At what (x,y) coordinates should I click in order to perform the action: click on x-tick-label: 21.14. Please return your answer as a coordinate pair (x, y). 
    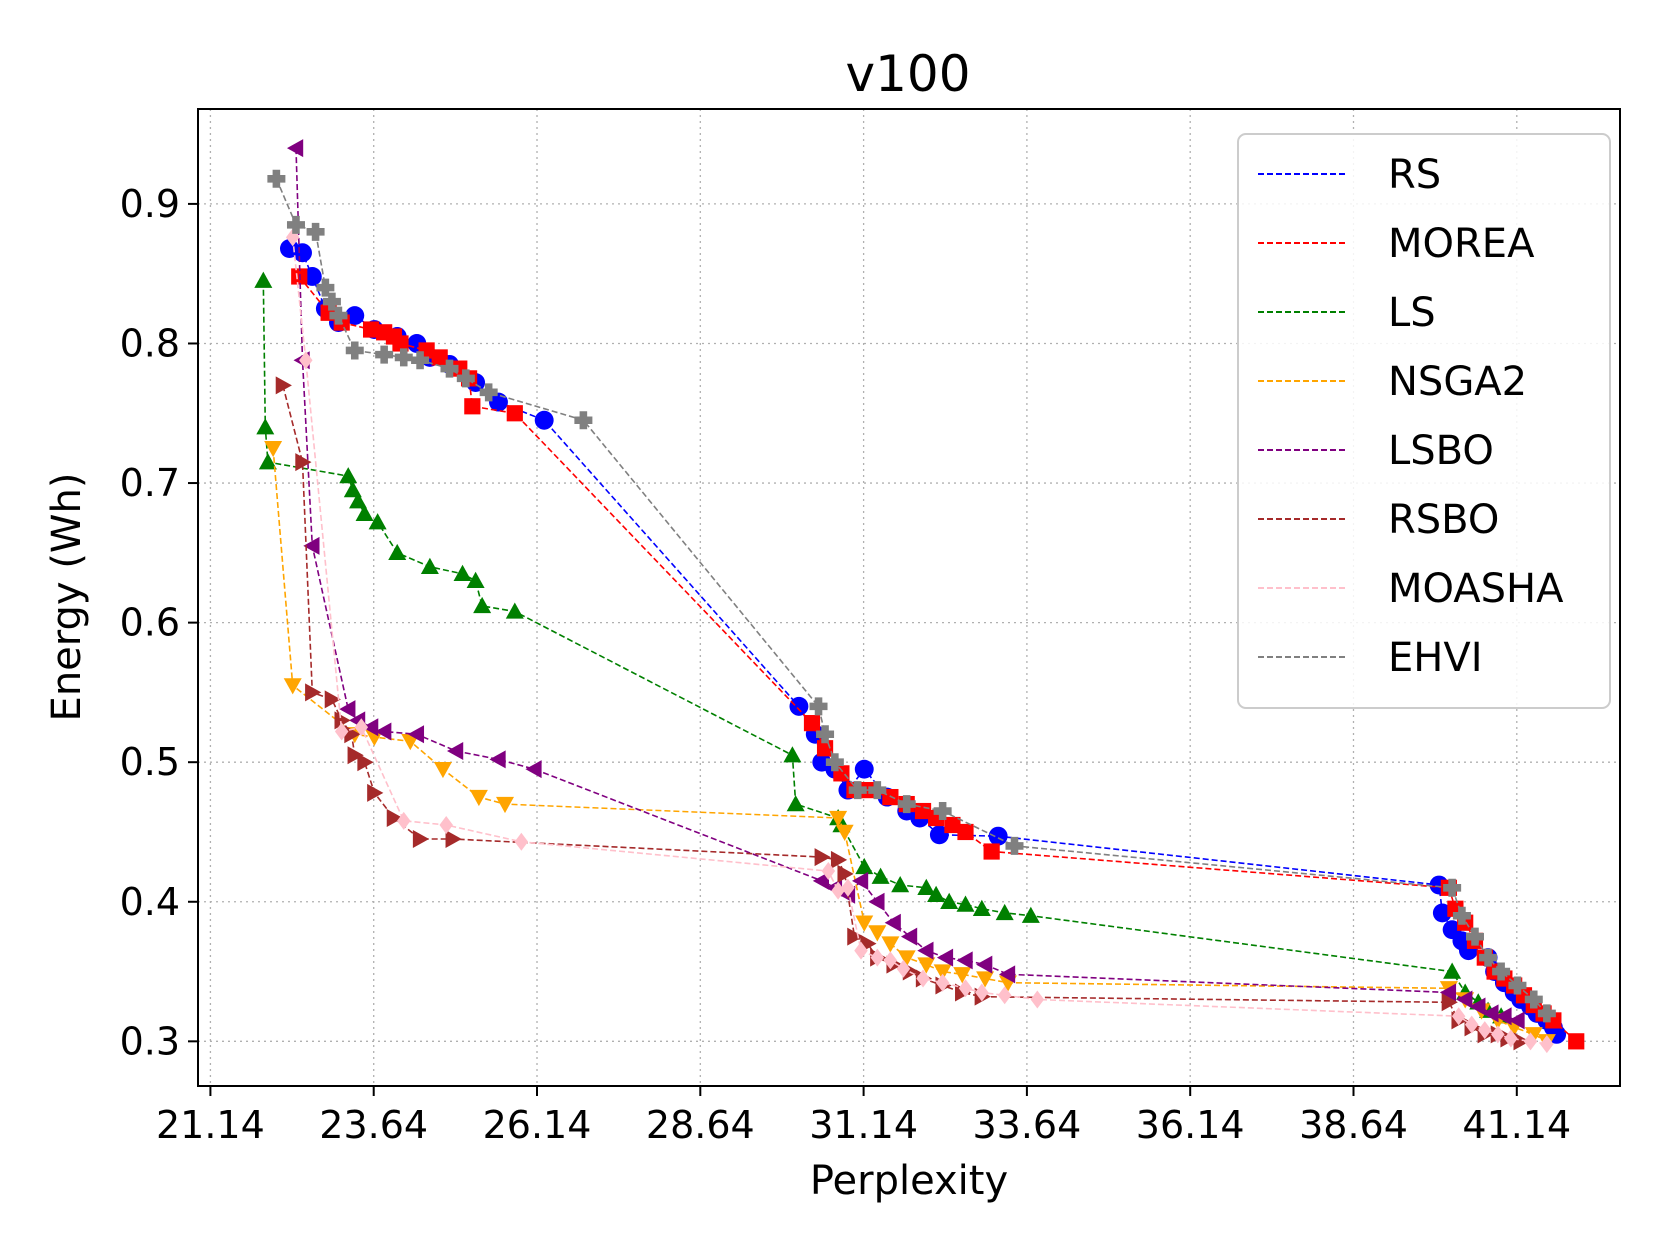
    Looking at the image, I should click on (210, 1125).